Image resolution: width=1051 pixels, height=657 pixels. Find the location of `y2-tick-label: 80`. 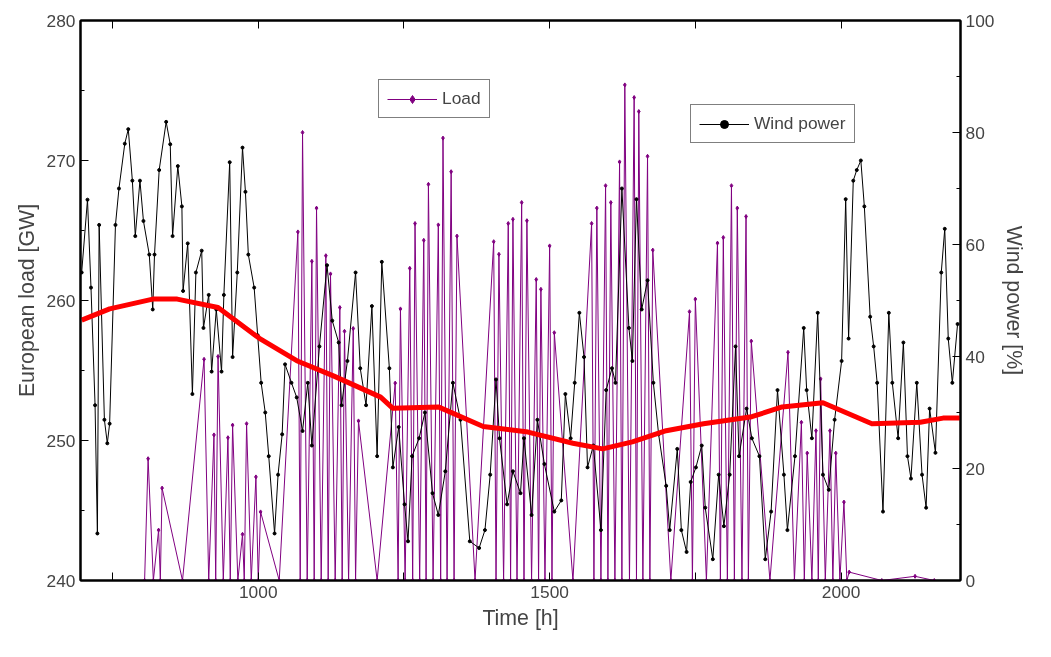

y2-tick-label: 80 is located at coordinates (975, 132).